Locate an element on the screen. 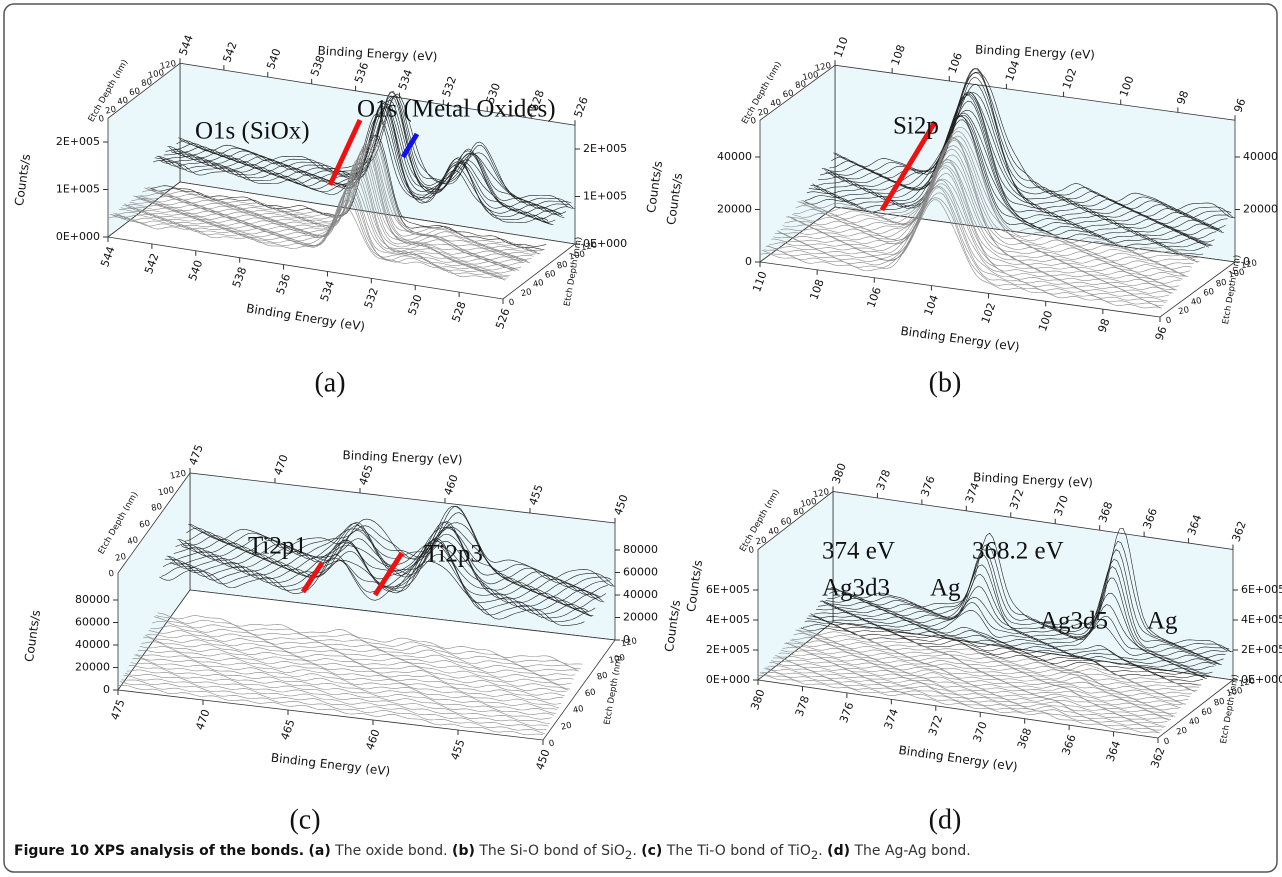 This screenshot has height=877, width=1282. x-tick-label: 362 is located at coordinates (1157, 758).